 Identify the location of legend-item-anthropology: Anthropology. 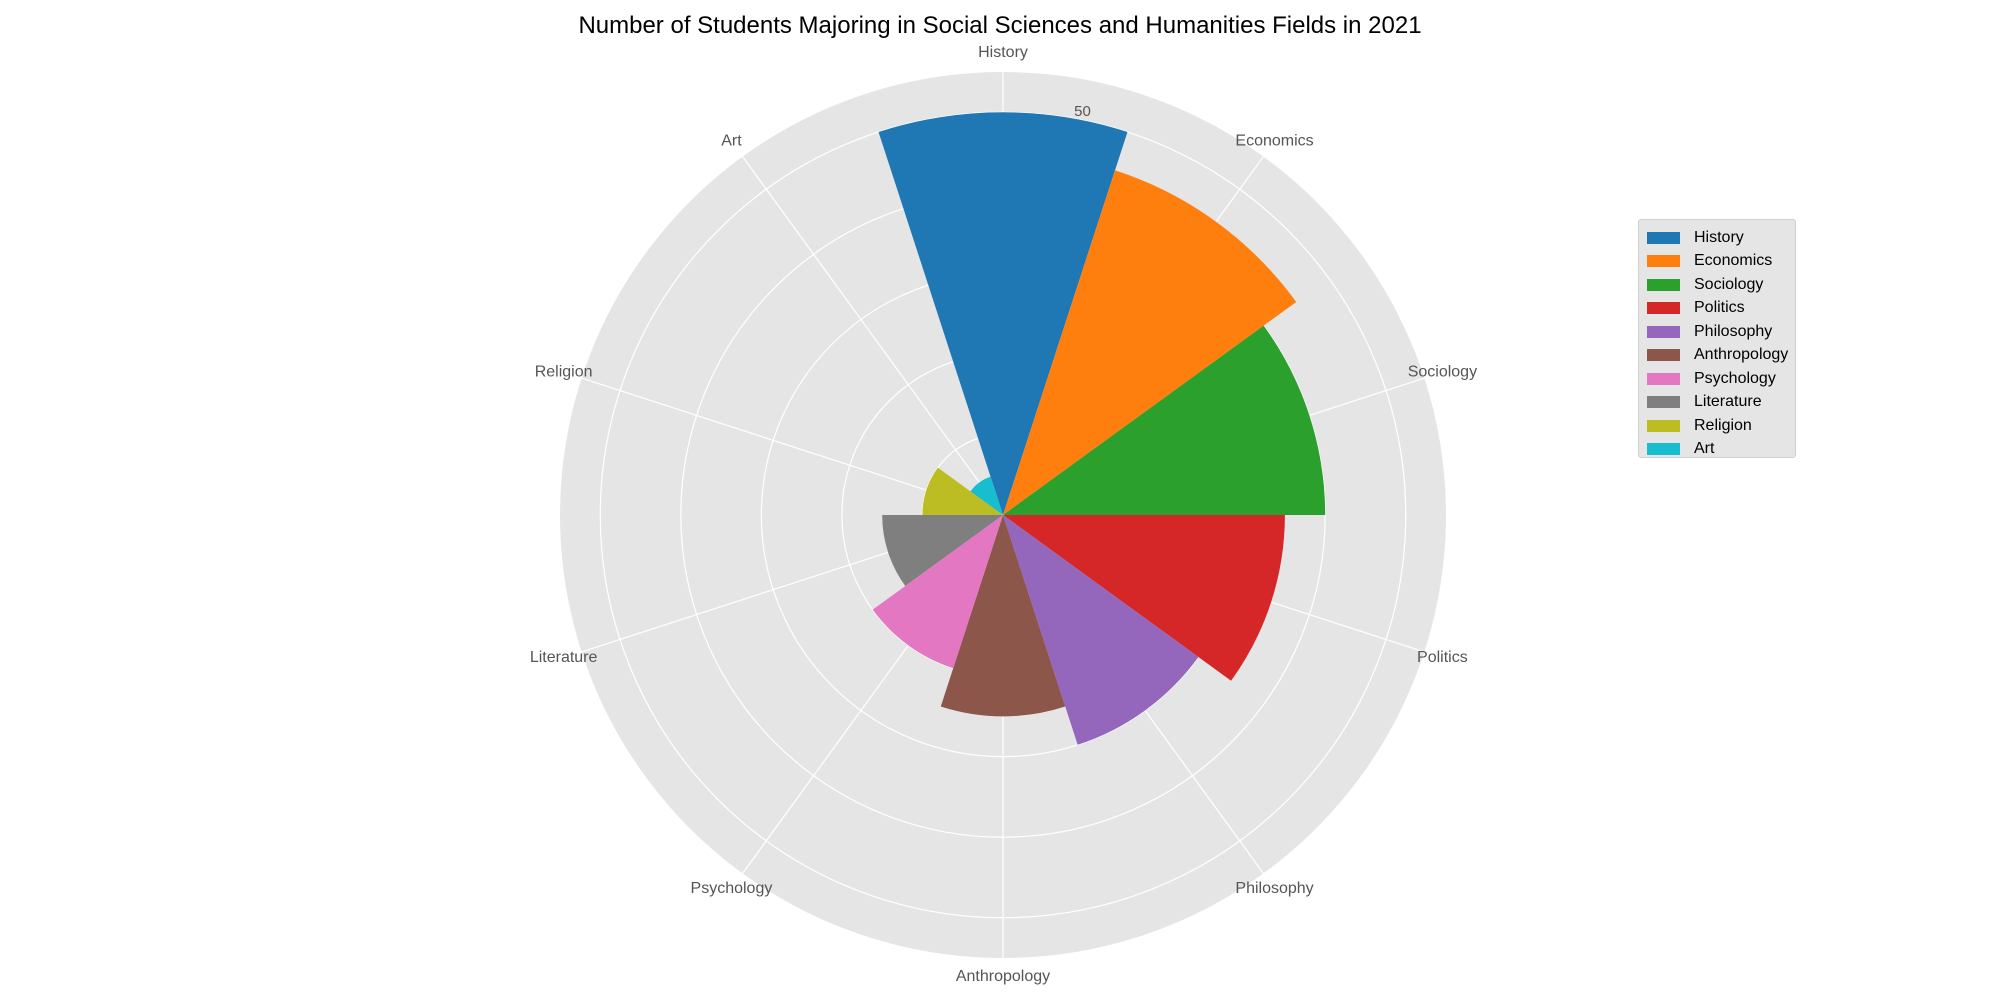
(1721, 356).